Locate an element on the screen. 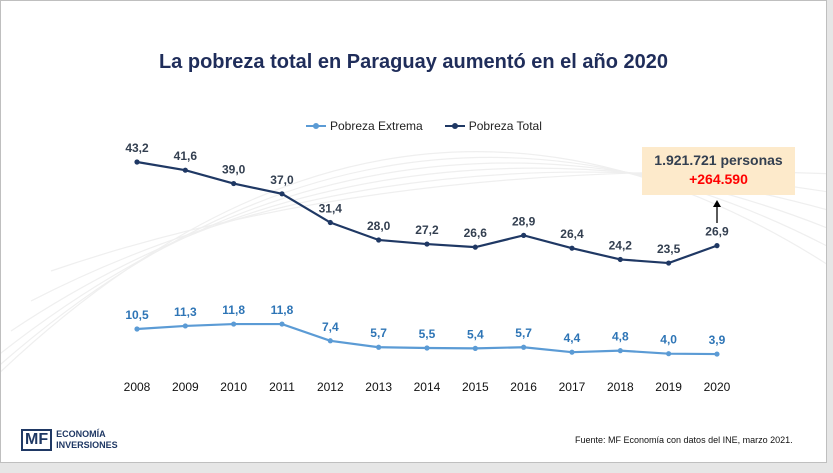 This screenshot has width=833, height=473. legend-item-total: Pobreza Total is located at coordinates (493, 126).